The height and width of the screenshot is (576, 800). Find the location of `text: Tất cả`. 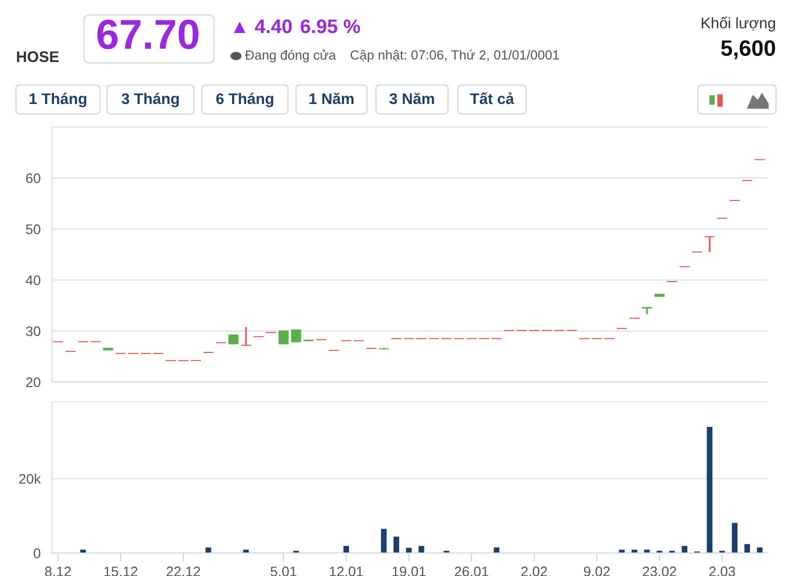

text: Tất cả is located at coordinates (492, 98).